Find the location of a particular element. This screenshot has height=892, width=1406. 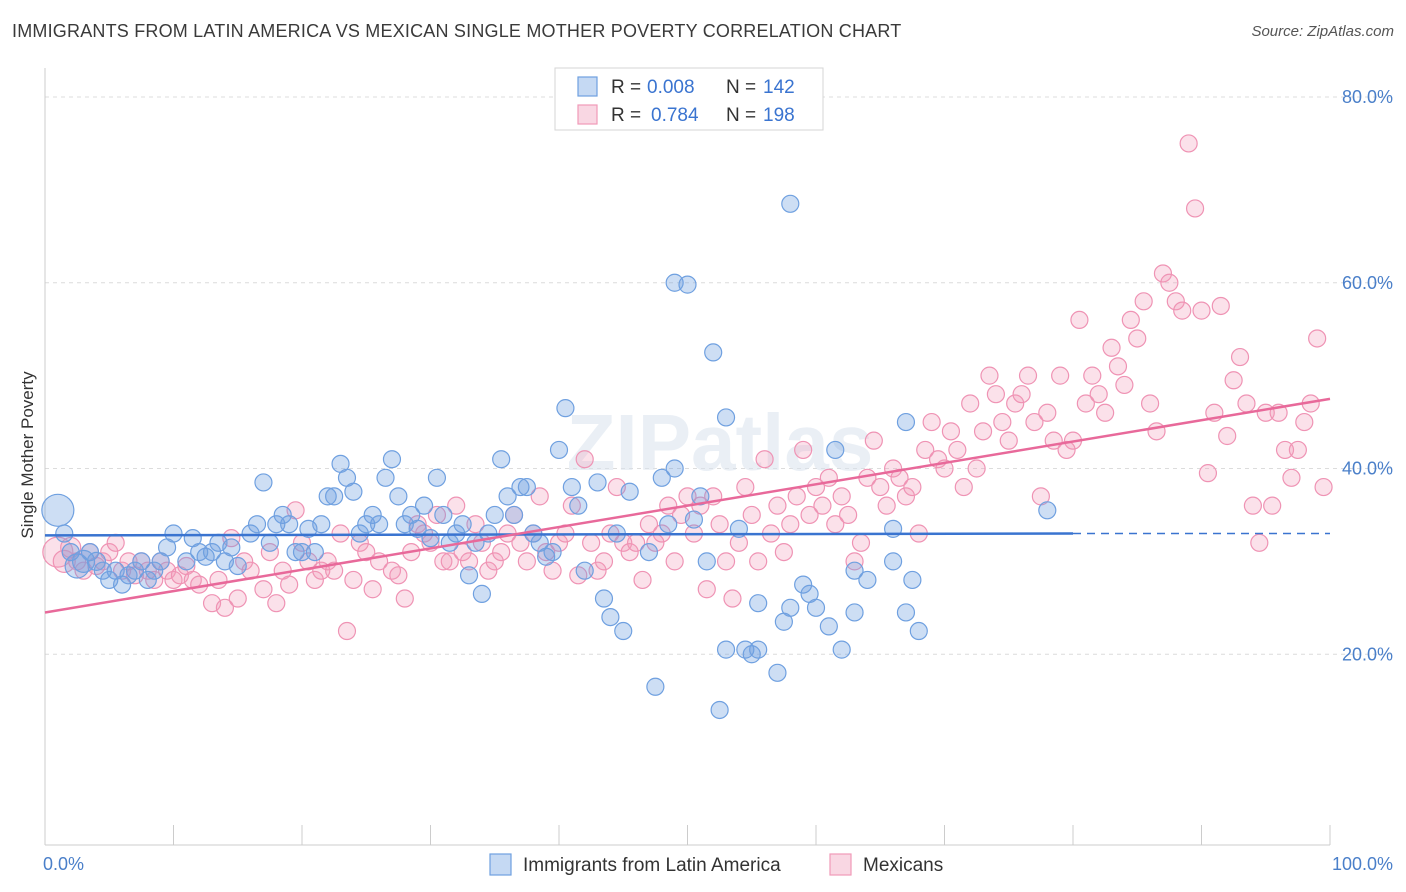

y-axis-label: Single Mother Poverty is located at coordinates (27, 455).